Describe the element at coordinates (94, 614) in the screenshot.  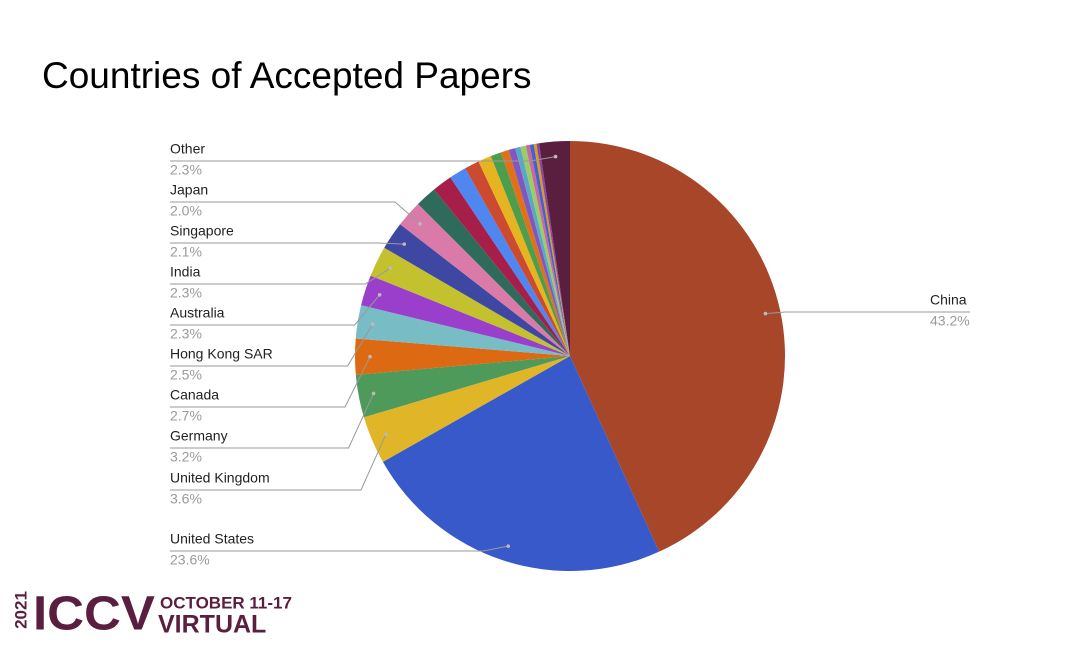
I see `logo-name: ICCV` at that location.